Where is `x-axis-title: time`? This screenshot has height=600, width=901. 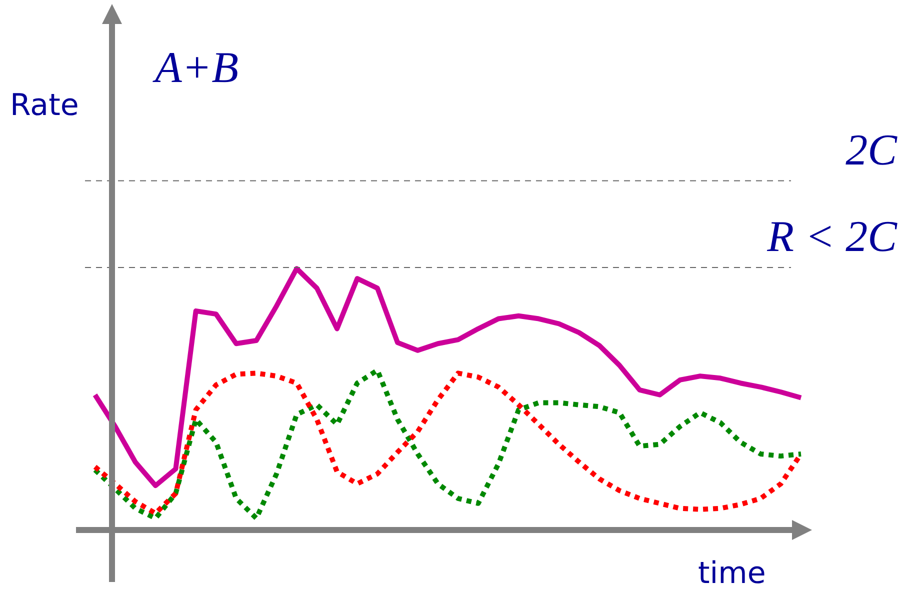 x-axis-title: time is located at coordinates (732, 573).